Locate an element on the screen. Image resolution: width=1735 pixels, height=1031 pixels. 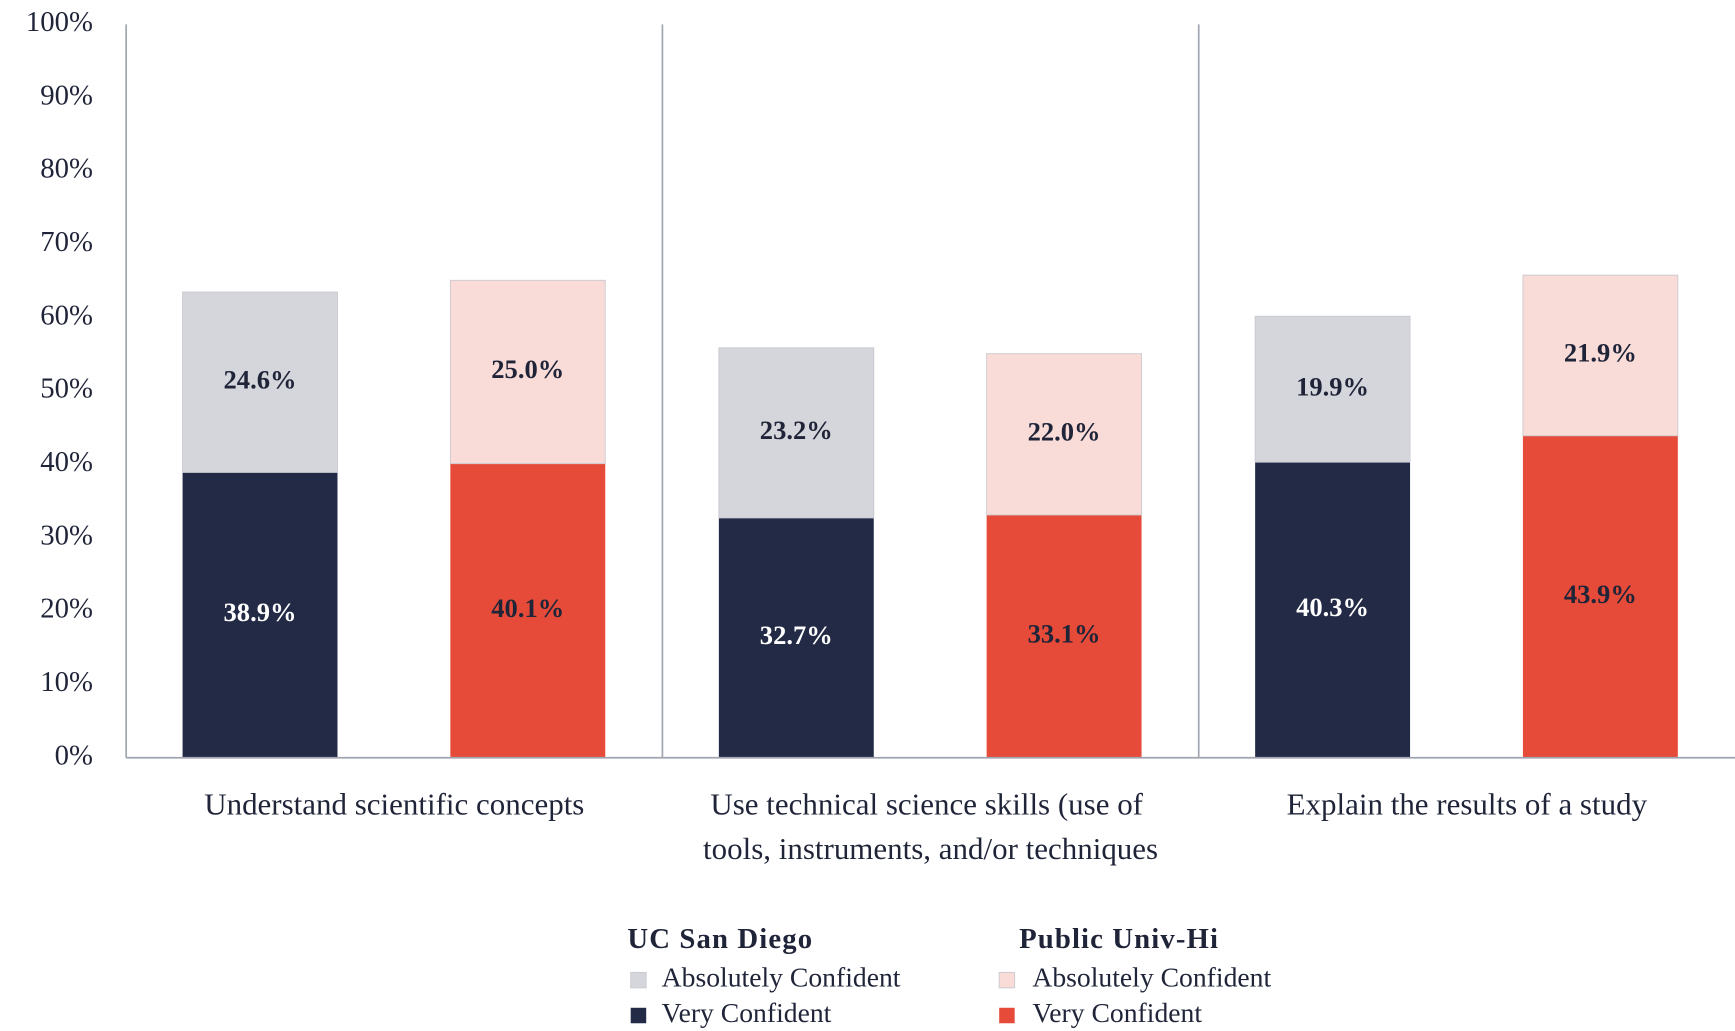
data-label: 22.0% is located at coordinates (1064, 431).